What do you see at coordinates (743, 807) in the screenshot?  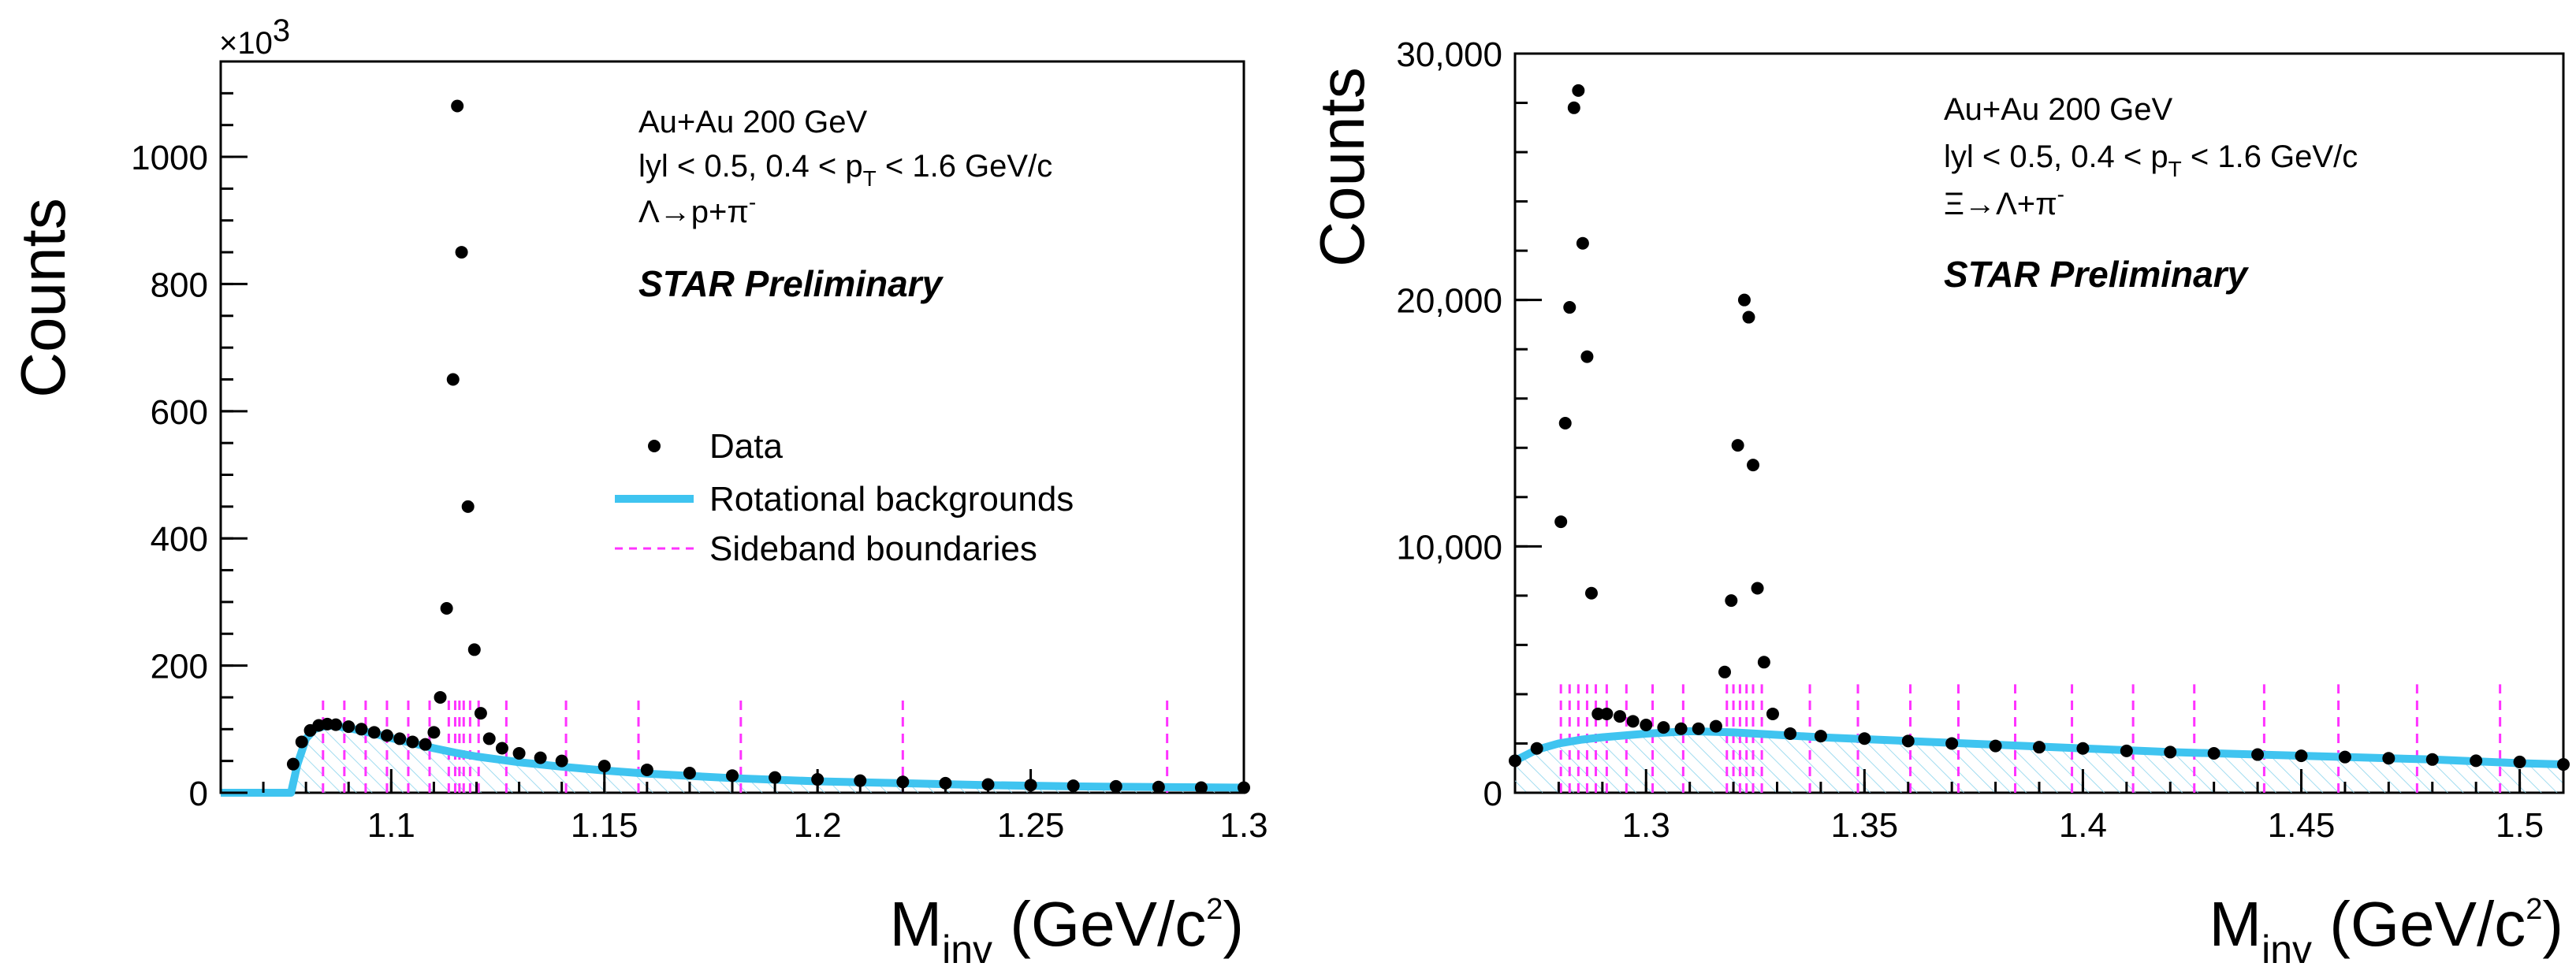 I see `x-axis-ticks: 1.1 1.15 1.2 1.25 1.3` at bounding box center [743, 807].